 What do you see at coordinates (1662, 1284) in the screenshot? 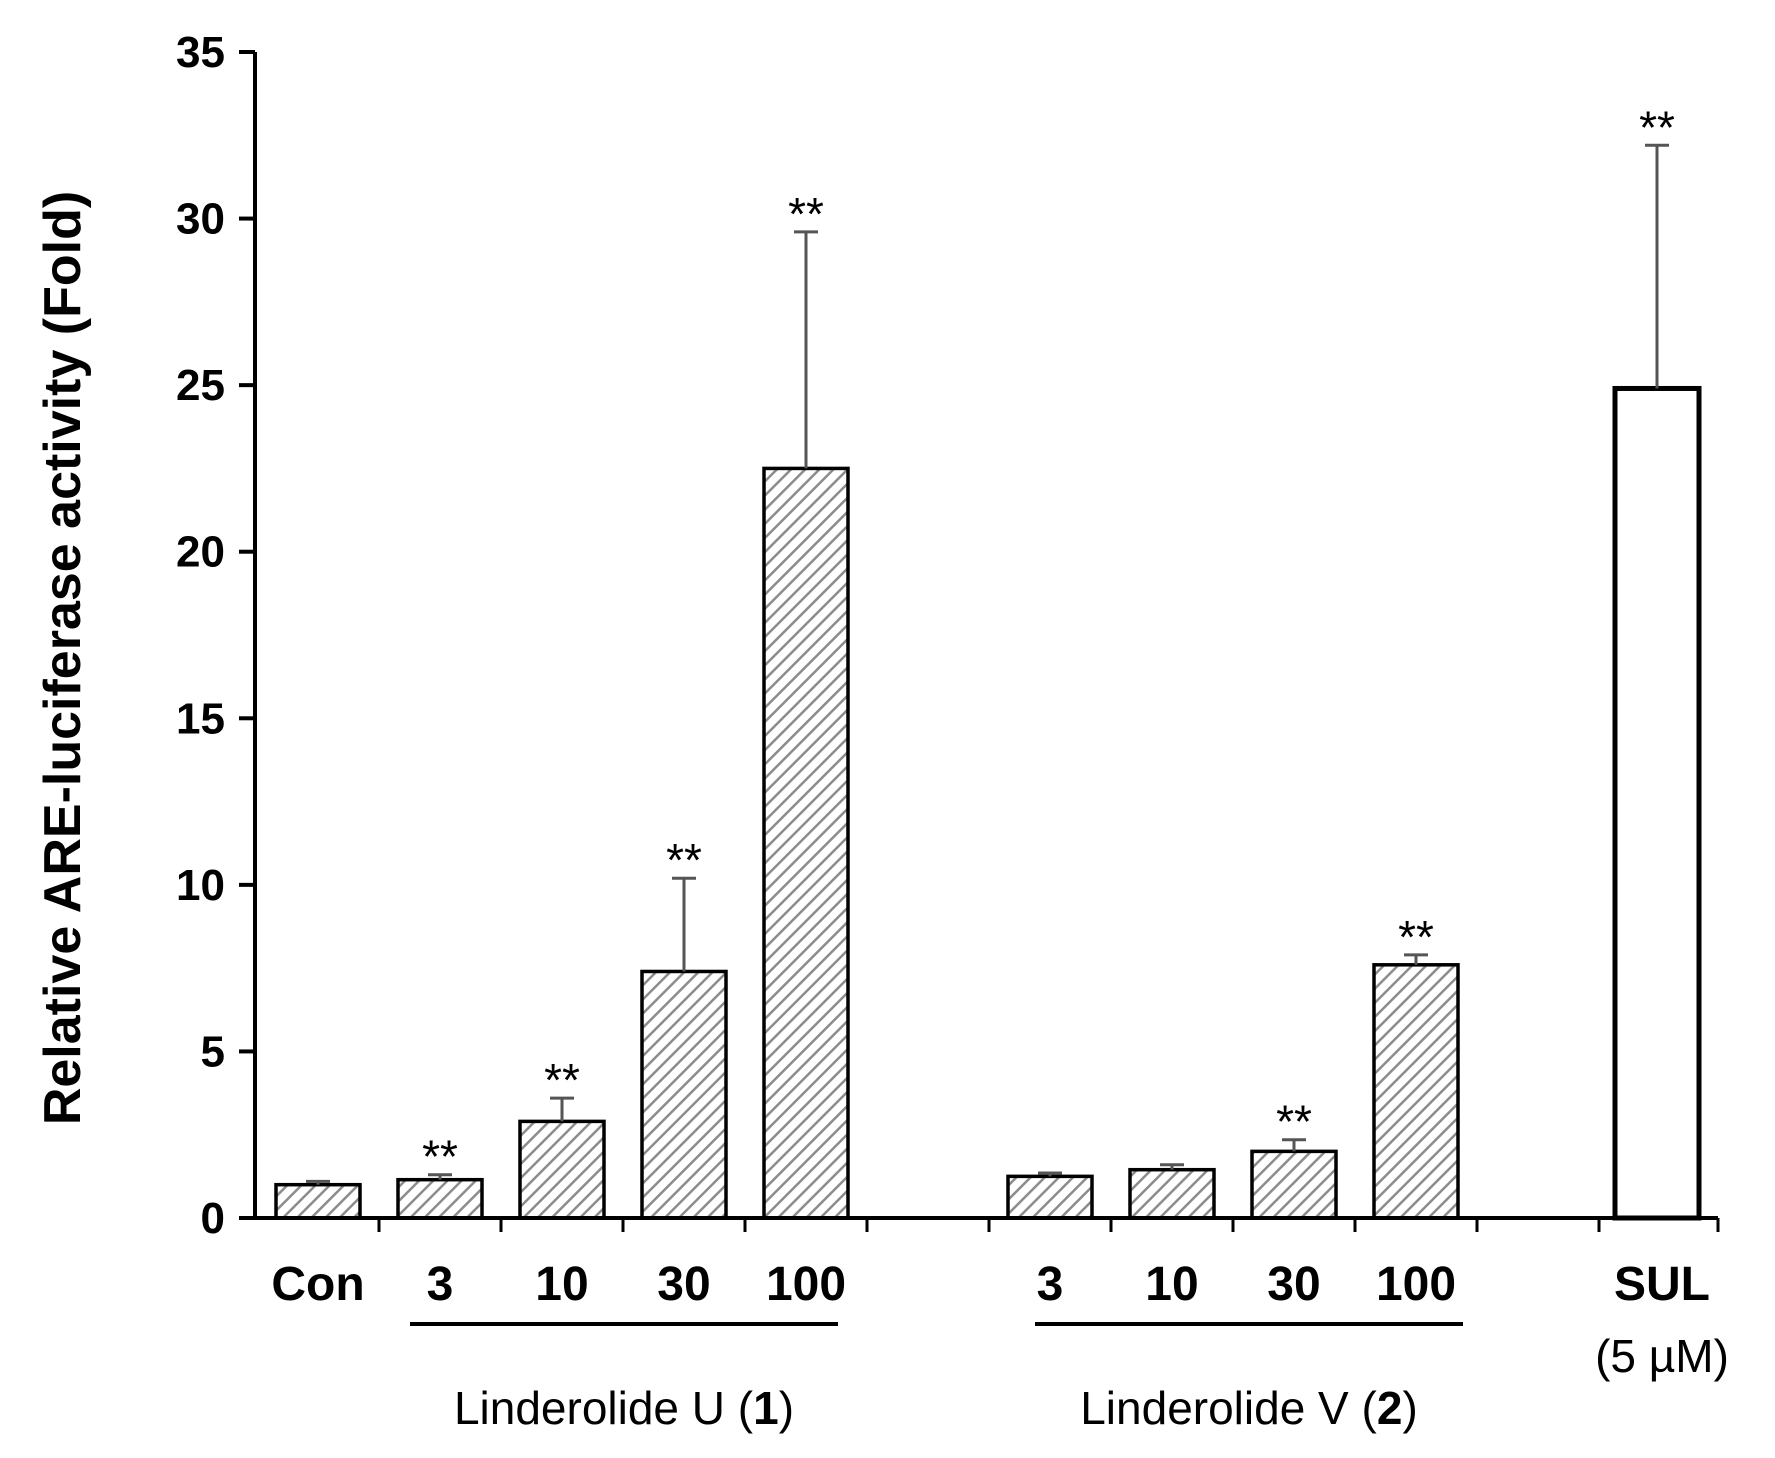
I see `x-category-label: SUL` at bounding box center [1662, 1284].